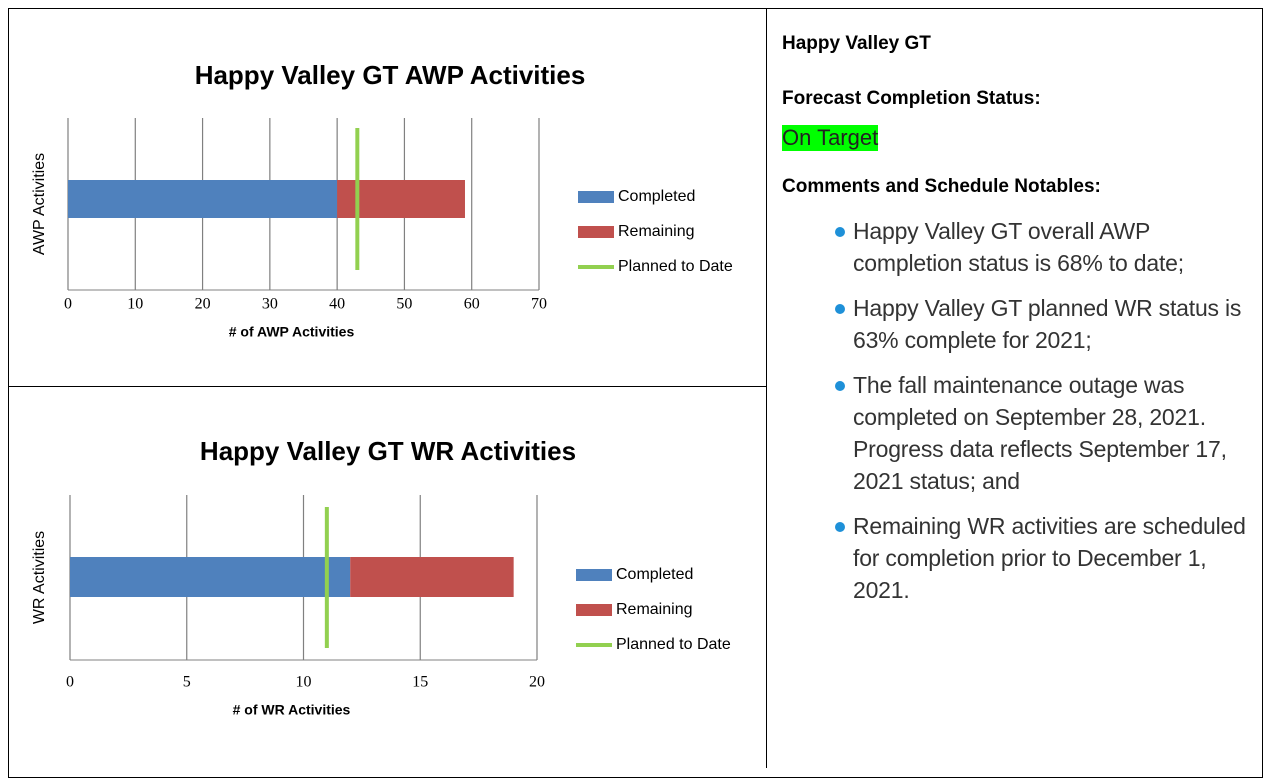 Image resolution: width=1271 pixels, height=778 pixels. What do you see at coordinates (911, 98) in the screenshot?
I see `status-label: Forecast Completion Status:` at bounding box center [911, 98].